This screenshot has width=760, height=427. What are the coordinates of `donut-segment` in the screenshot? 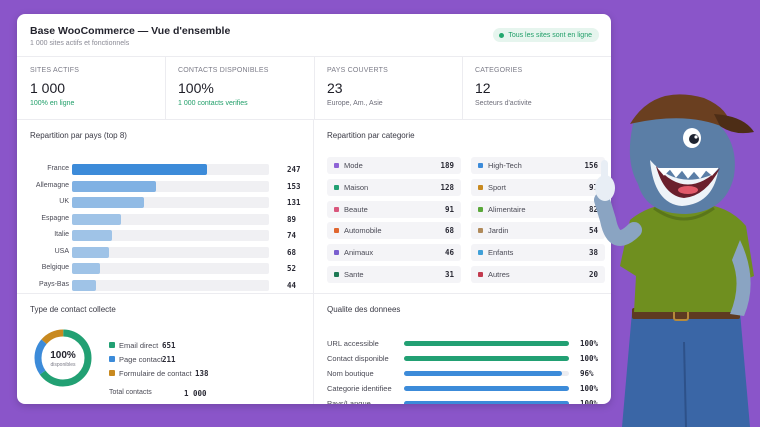 It's located at (63, 358).